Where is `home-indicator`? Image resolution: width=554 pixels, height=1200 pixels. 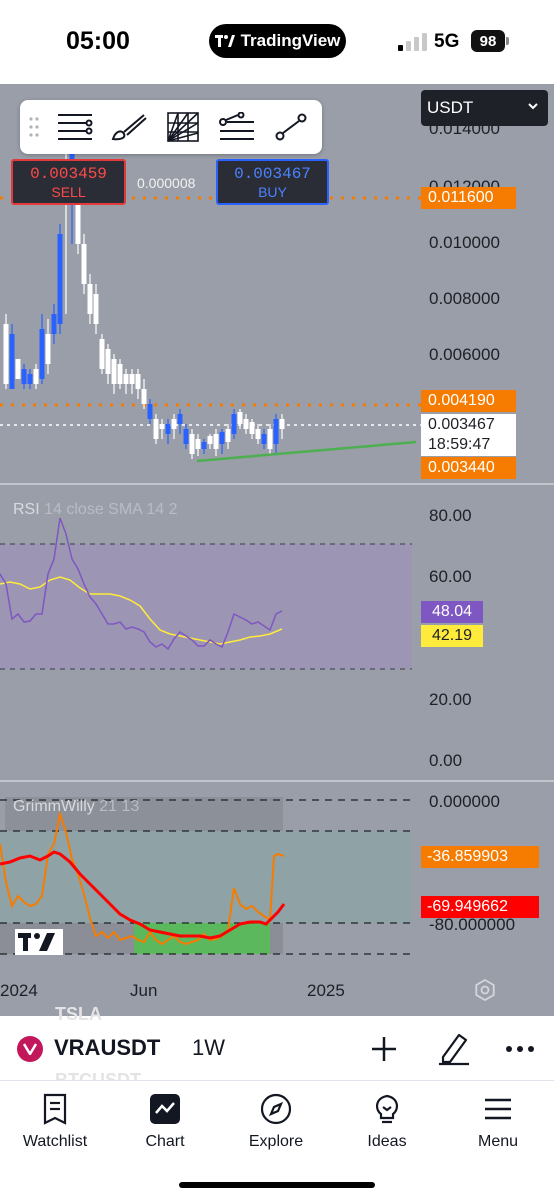
home-indicator is located at coordinates (277, 1185).